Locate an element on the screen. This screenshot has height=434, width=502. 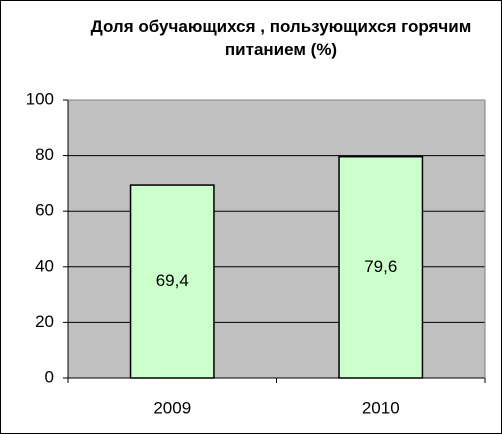
y-tick-label: 20 is located at coordinates (44, 321).